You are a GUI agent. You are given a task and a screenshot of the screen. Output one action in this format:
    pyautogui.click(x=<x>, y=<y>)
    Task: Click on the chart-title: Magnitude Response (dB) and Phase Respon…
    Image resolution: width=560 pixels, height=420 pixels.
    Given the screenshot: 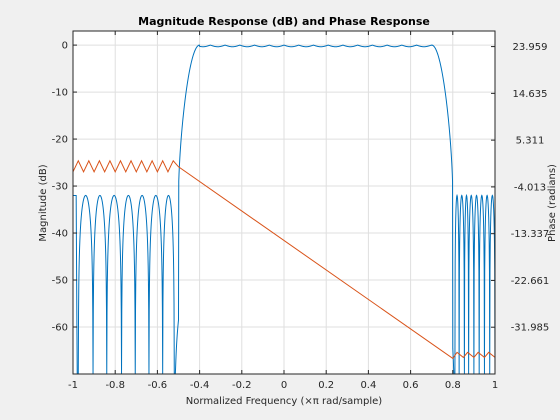 What is the action you would take?
    pyautogui.click(x=284, y=21)
    